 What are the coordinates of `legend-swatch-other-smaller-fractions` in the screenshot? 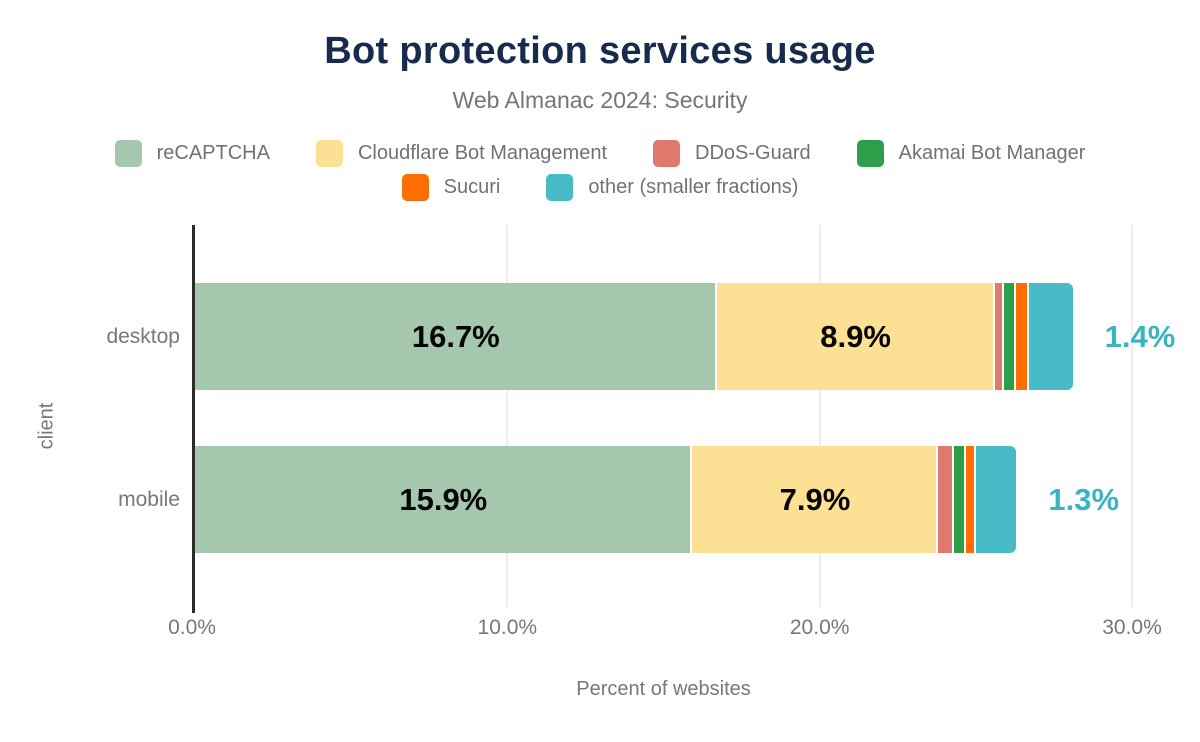 It's located at (560, 187).